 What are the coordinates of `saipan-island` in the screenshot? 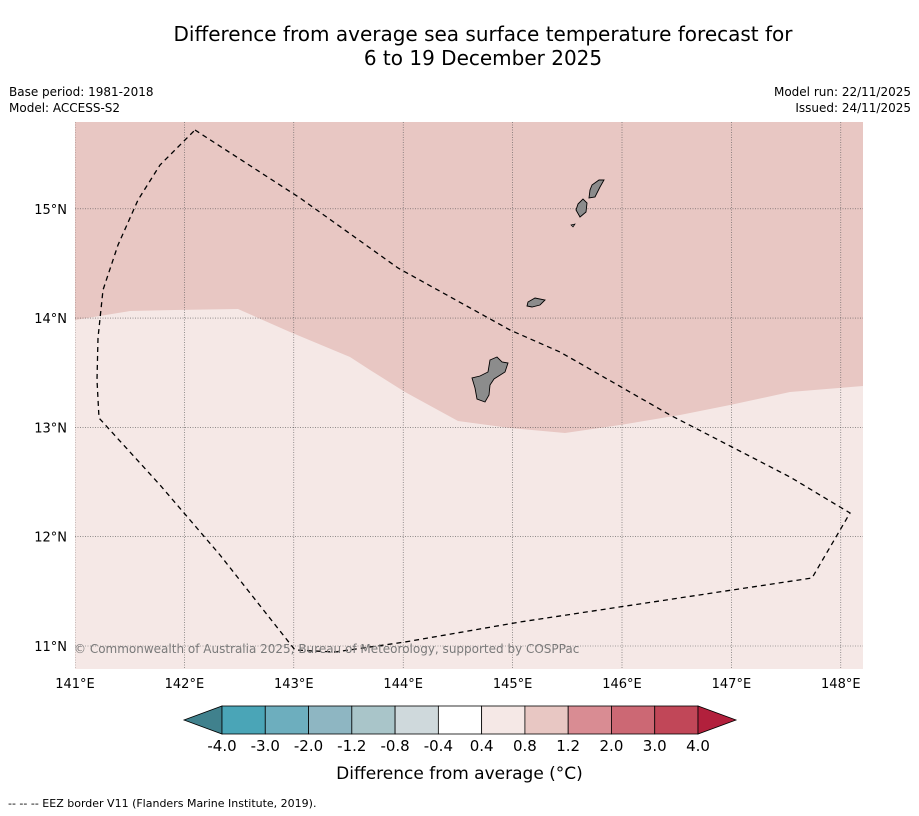 It's located at (596, 189).